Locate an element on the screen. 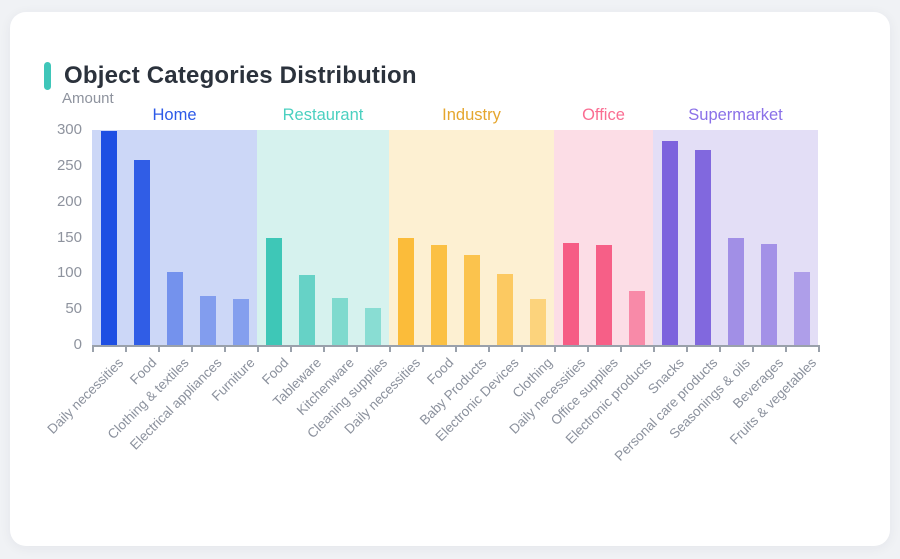 The width and height of the screenshot is (900, 559). y-tick-label: 150 is located at coordinates (69, 237).